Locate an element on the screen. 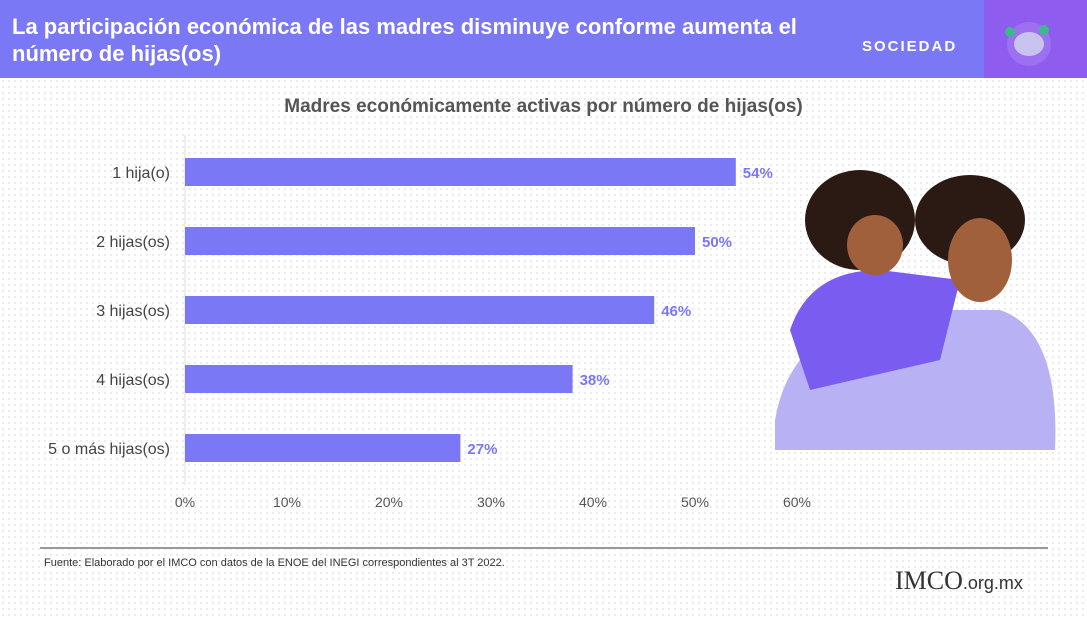  x-tick-label: 30% is located at coordinates (491, 502).